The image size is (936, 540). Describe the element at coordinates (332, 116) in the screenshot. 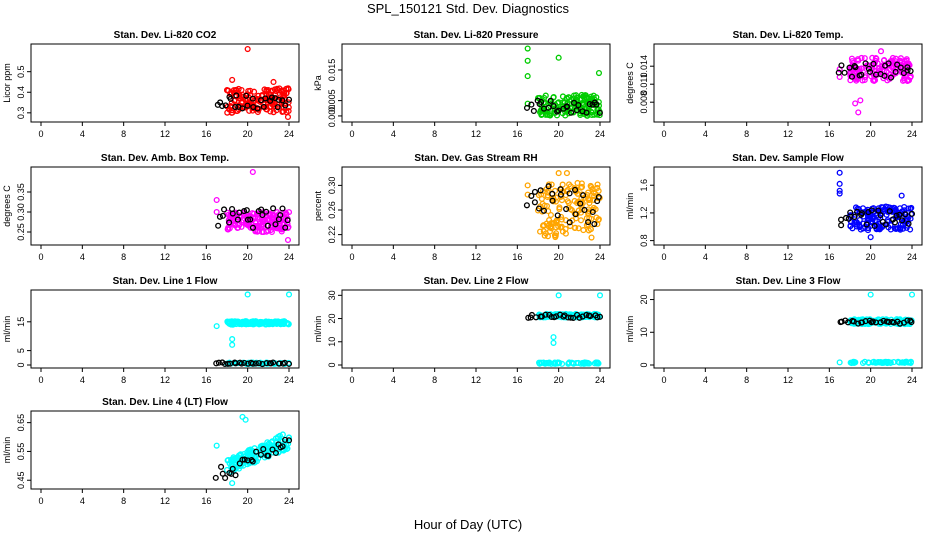

I see `y-tick-label: 0.000` at that location.